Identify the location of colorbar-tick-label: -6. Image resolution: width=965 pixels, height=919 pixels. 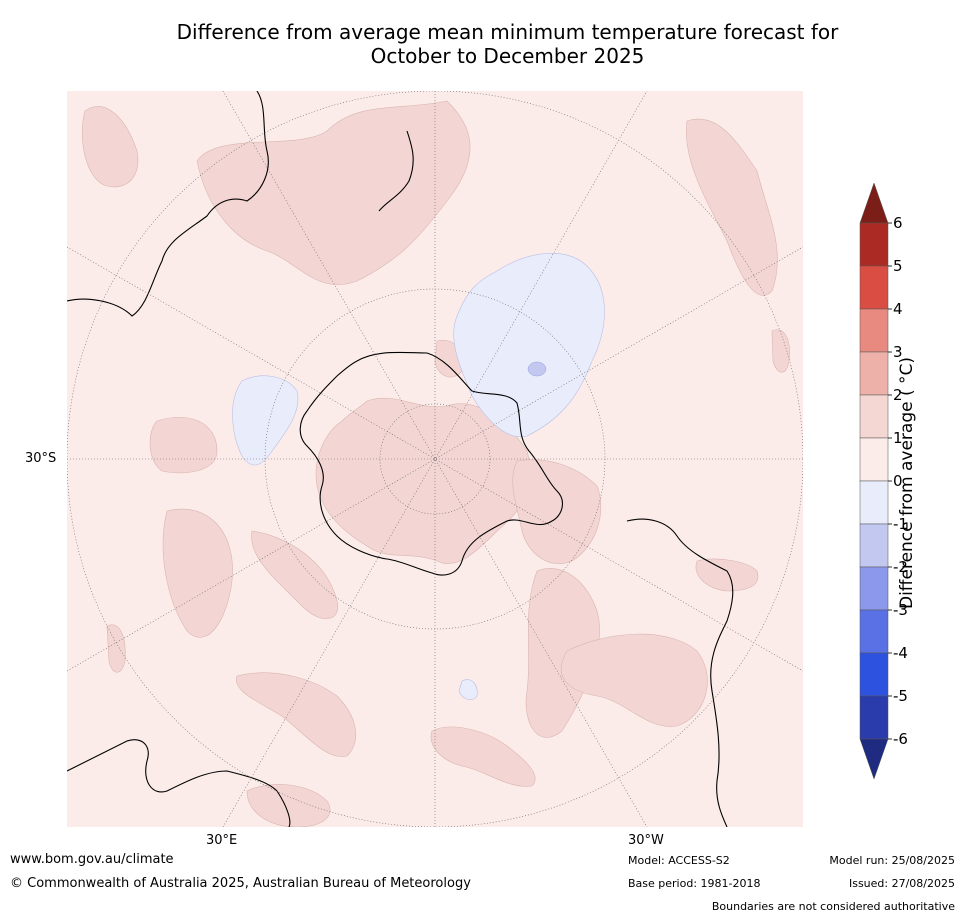
(900, 739).